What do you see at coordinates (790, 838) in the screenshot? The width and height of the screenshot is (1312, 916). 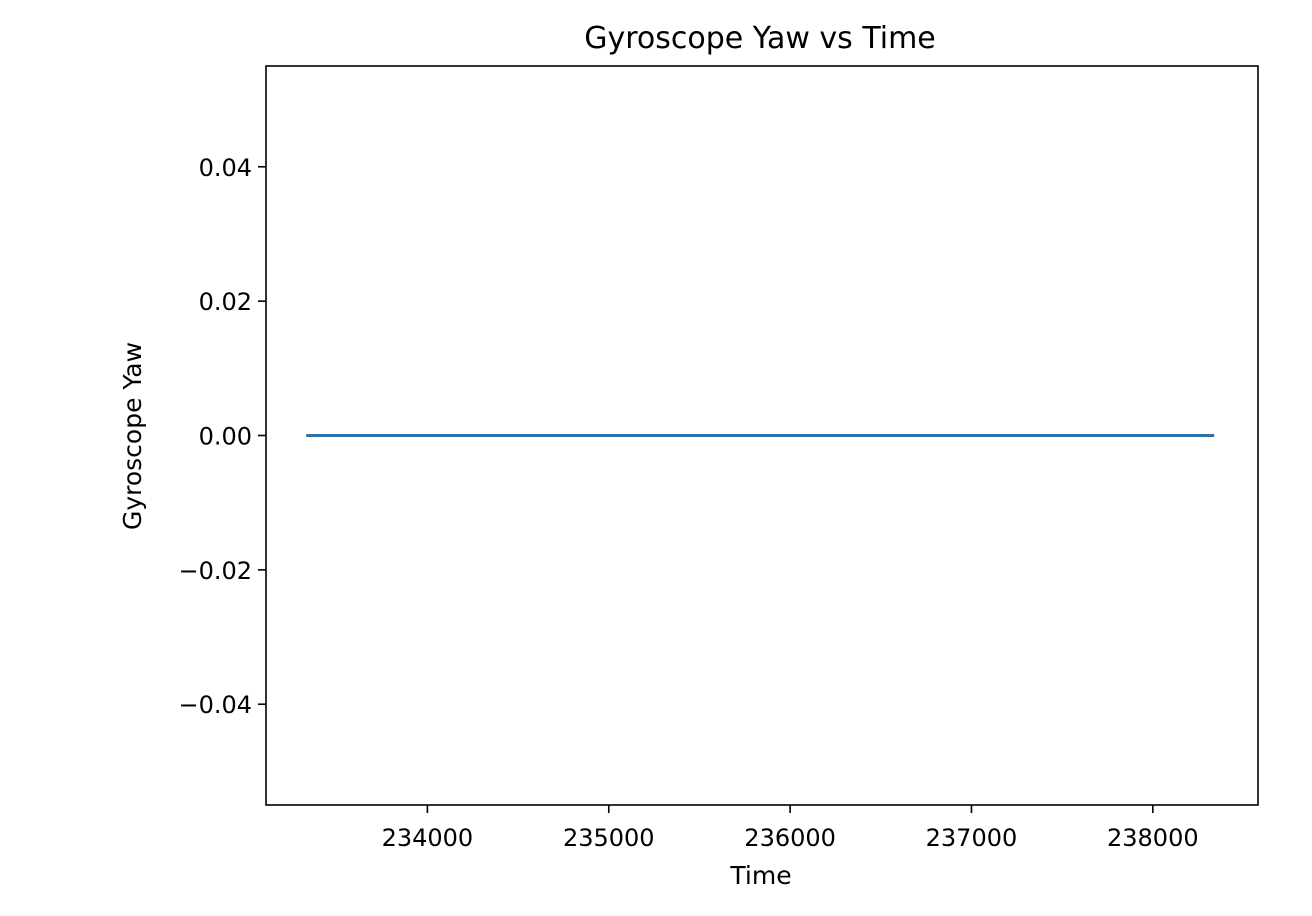 I see `x-tick-label: 236000` at bounding box center [790, 838].